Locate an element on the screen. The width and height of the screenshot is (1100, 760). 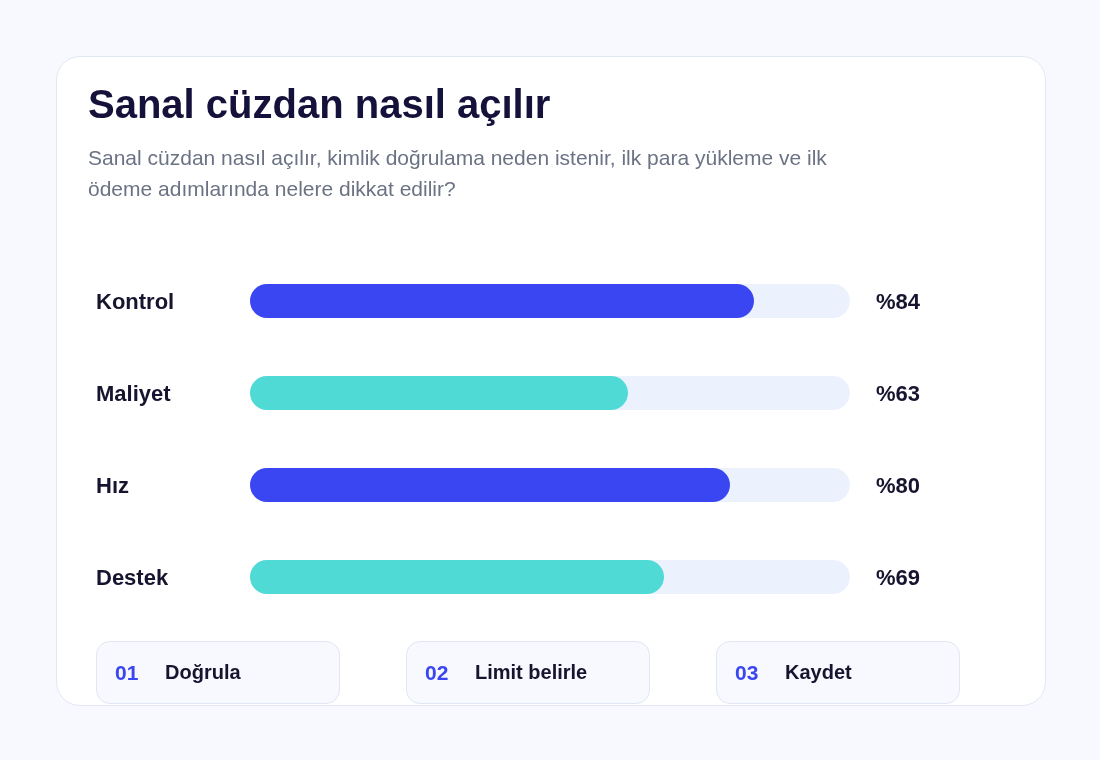
y-tick-label: Maliyet is located at coordinates (134, 393).